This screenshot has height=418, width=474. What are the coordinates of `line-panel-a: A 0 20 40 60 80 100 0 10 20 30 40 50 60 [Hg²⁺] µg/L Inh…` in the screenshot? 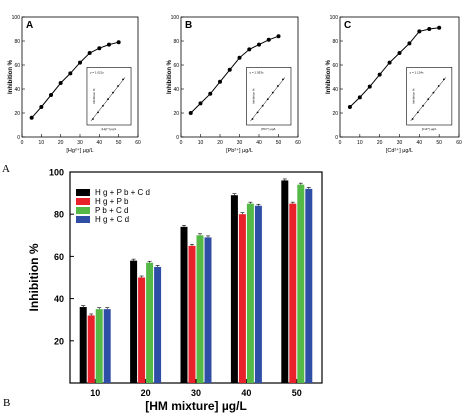 It's located at (74, 84).